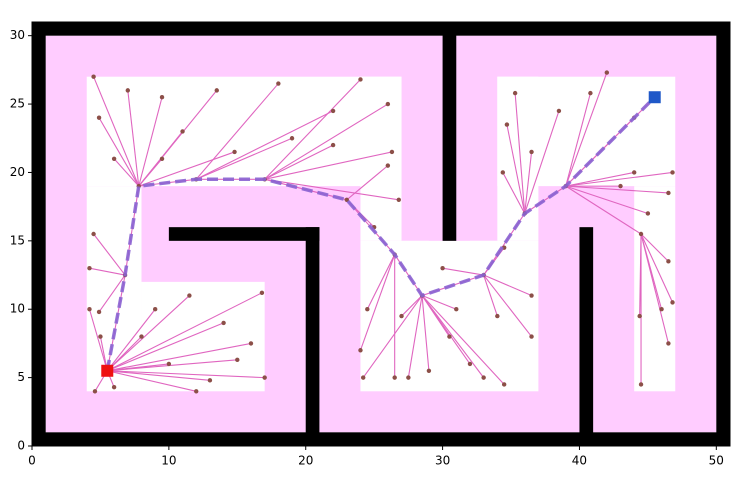  What do you see at coordinates (107, 370) in the screenshot?
I see `start-marker` at bounding box center [107, 370].